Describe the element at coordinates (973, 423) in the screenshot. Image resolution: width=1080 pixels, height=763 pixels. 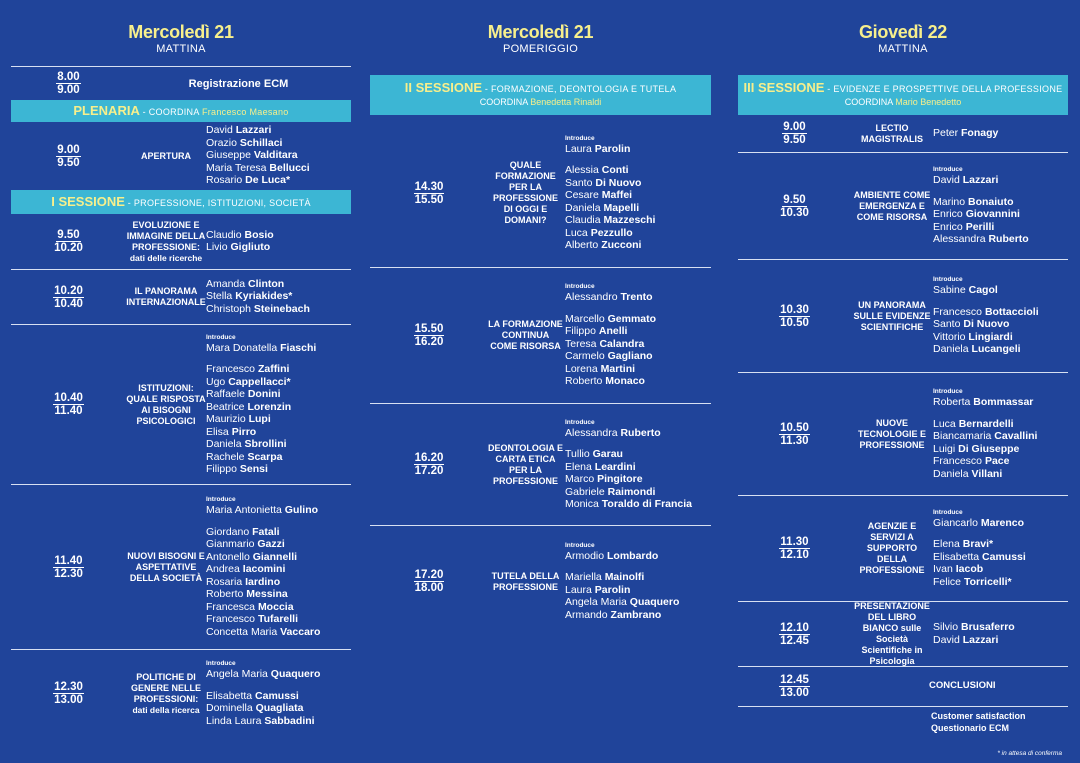
I see `speaker-name: Luca Bernardelli` at that location.